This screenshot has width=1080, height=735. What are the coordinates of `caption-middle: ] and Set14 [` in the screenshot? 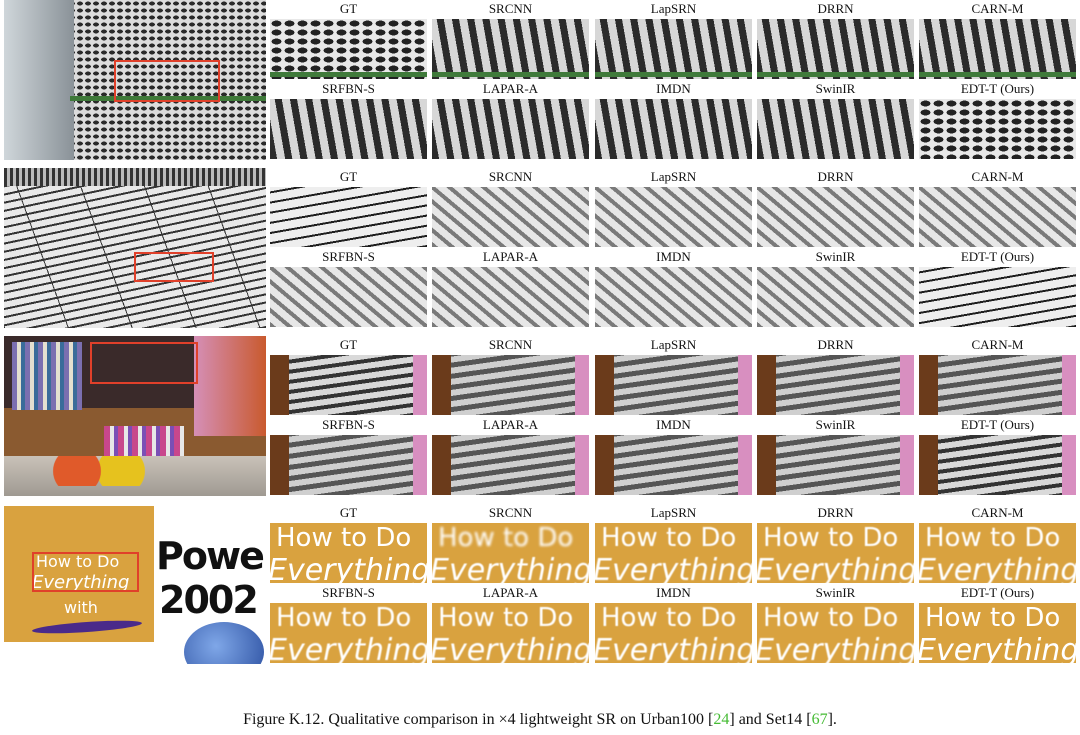 It's located at (770, 719).